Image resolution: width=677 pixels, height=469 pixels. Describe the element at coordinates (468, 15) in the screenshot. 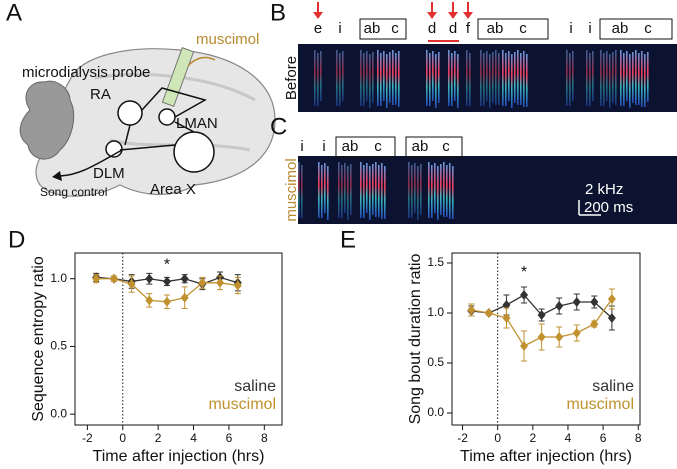

I see `arrowhead` at that location.